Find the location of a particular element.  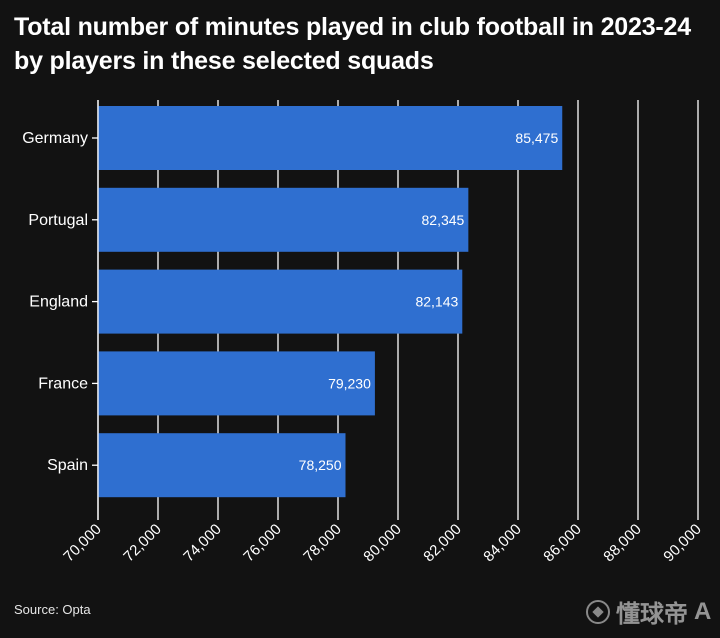

category-label: Portugal is located at coordinates (58, 220).